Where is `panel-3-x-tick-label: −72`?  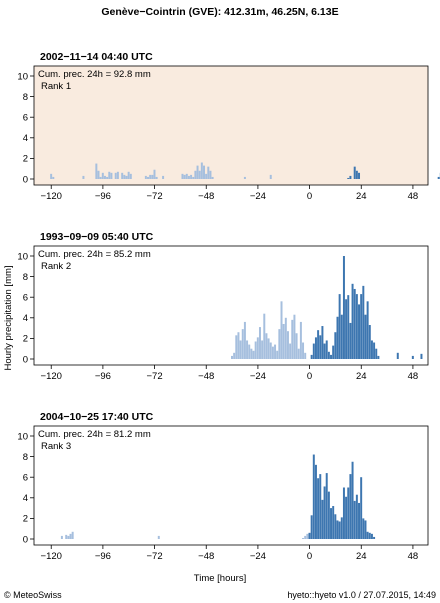
panel-3-x-tick-label: −72 is located at coordinates (155, 556).